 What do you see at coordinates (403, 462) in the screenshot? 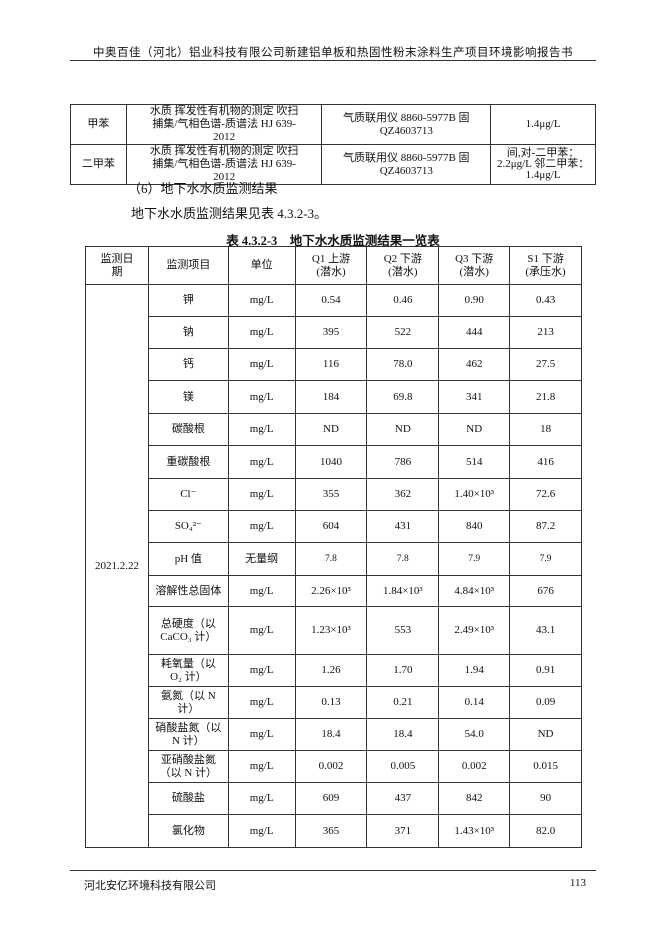
I see `value-cell: 786` at bounding box center [403, 462].